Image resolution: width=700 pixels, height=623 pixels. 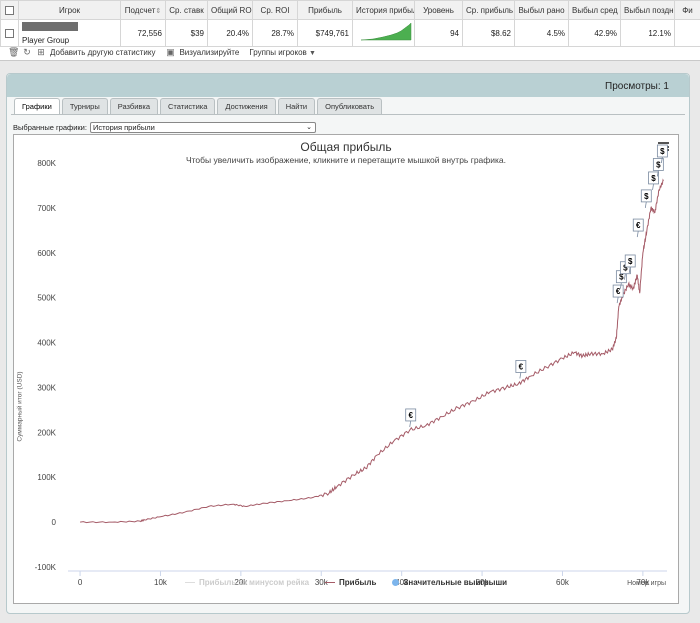 I want to click on y-tick-label: -100K, so click(x=46, y=567).